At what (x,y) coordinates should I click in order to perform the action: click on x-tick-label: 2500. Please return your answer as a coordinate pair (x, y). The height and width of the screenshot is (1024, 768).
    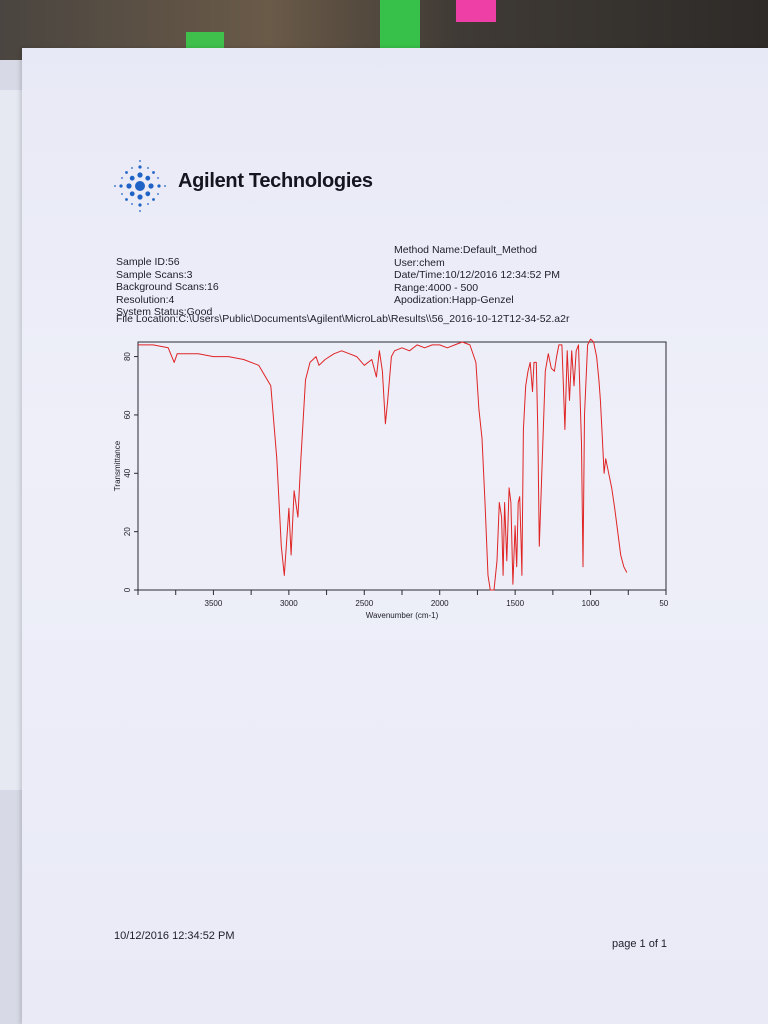
    Looking at the image, I should click on (364, 603).